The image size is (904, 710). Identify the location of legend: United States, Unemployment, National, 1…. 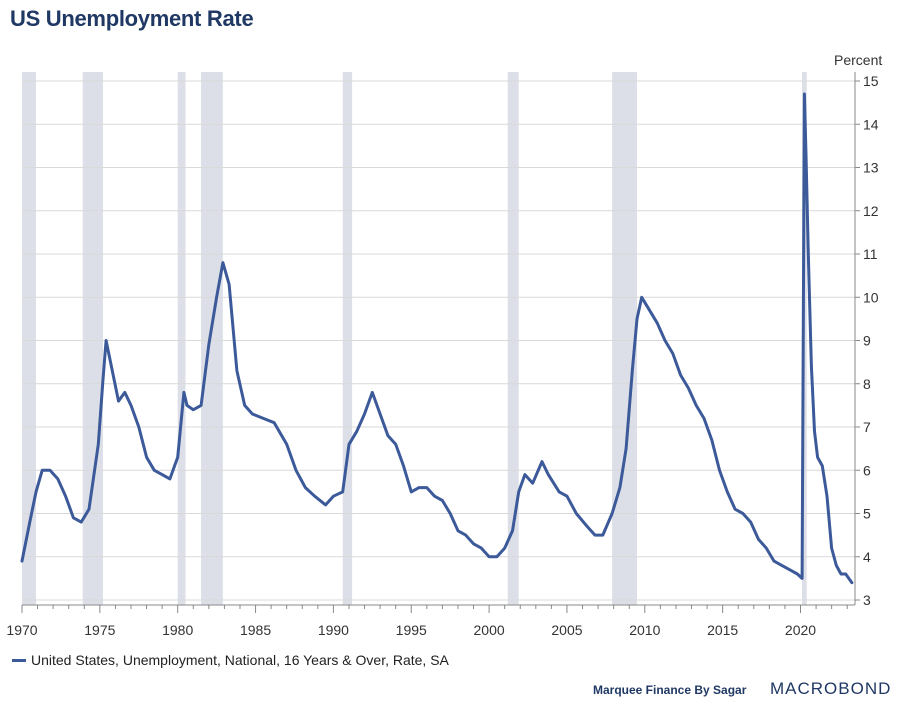
(230, 660).